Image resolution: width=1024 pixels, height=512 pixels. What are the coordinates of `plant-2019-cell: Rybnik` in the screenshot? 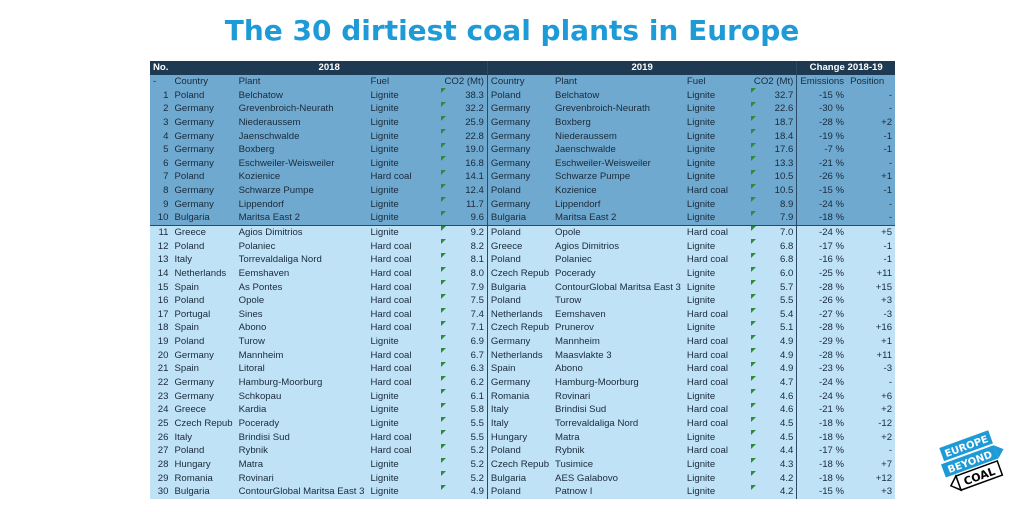 It's located at (618, 450).